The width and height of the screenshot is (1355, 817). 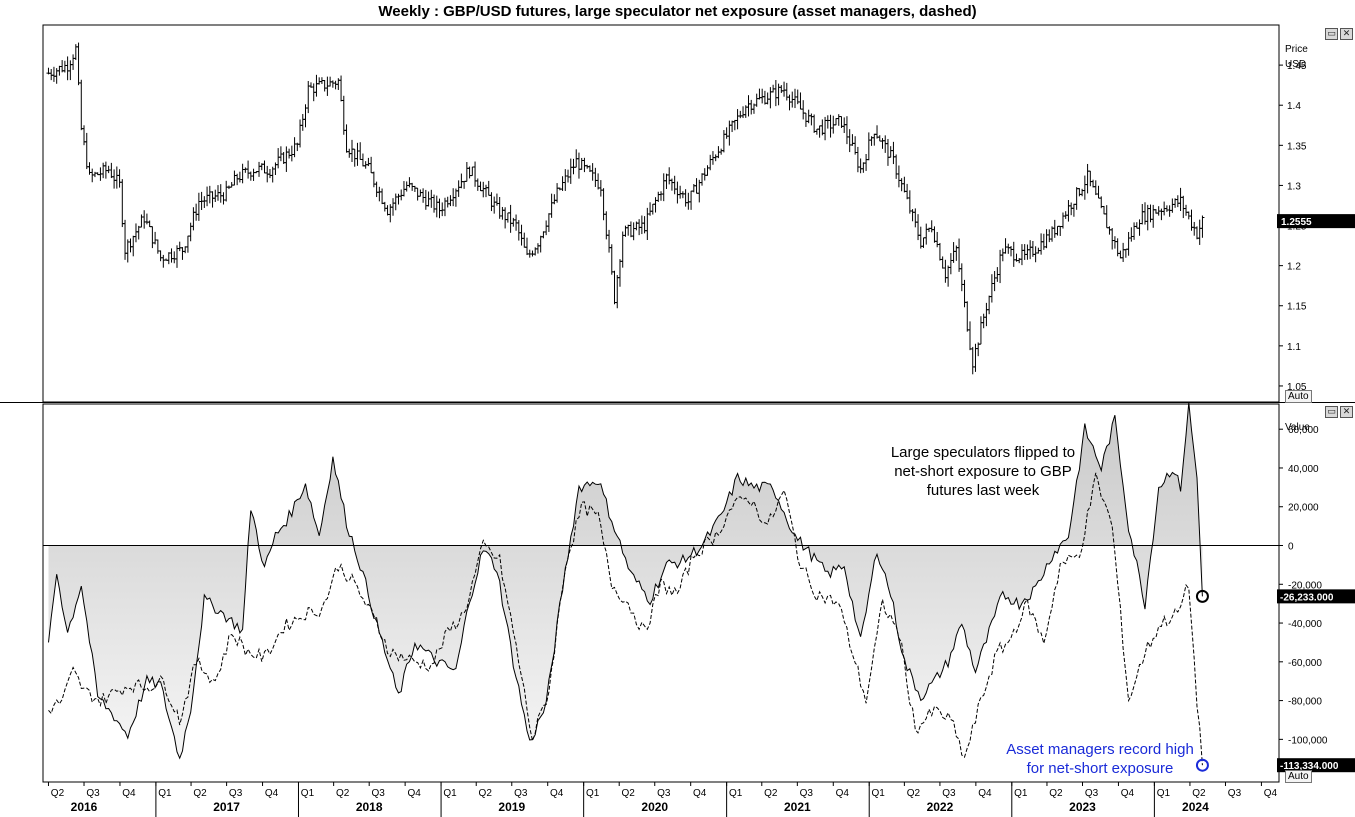 I want to click on price-pane-minimize-button: ▭, so click(x=1331, y=34).